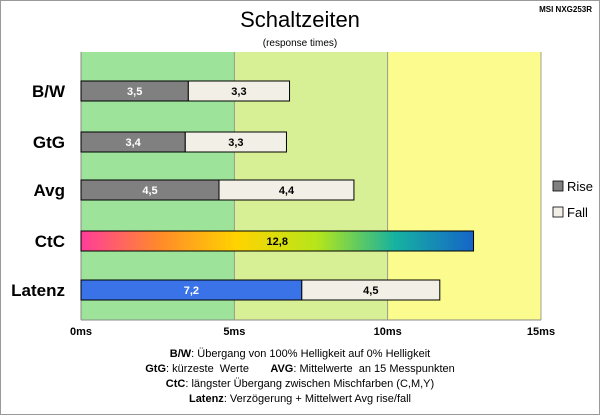 The image size is (600, 415). I want to click on note-avg-key: AVG, so click(281, 369).